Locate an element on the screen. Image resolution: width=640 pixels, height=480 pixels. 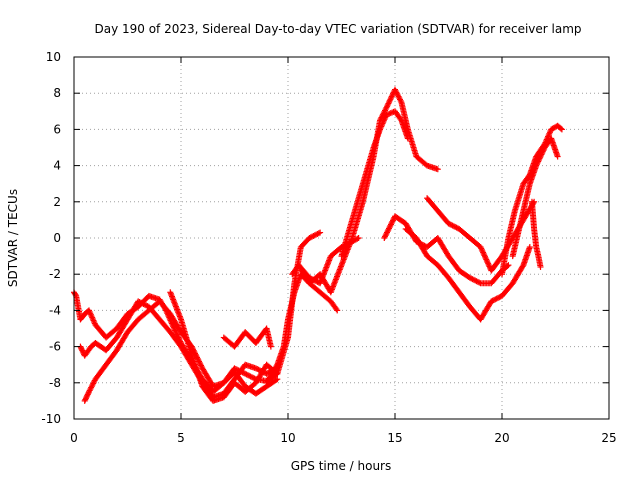
y-tick-label: 10 is located at coordinates (53, 57).